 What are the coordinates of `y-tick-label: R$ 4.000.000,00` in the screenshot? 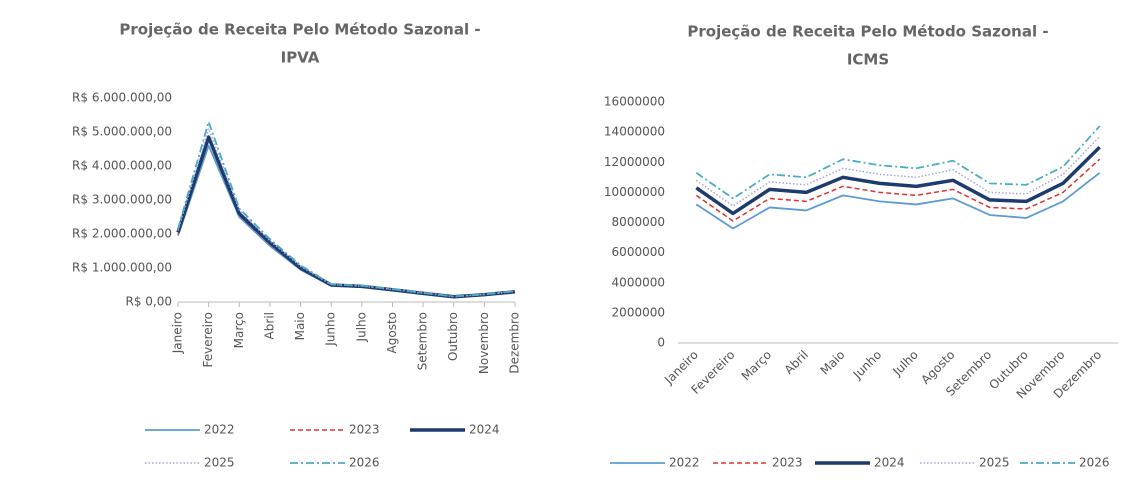 It's located at (122, 166).